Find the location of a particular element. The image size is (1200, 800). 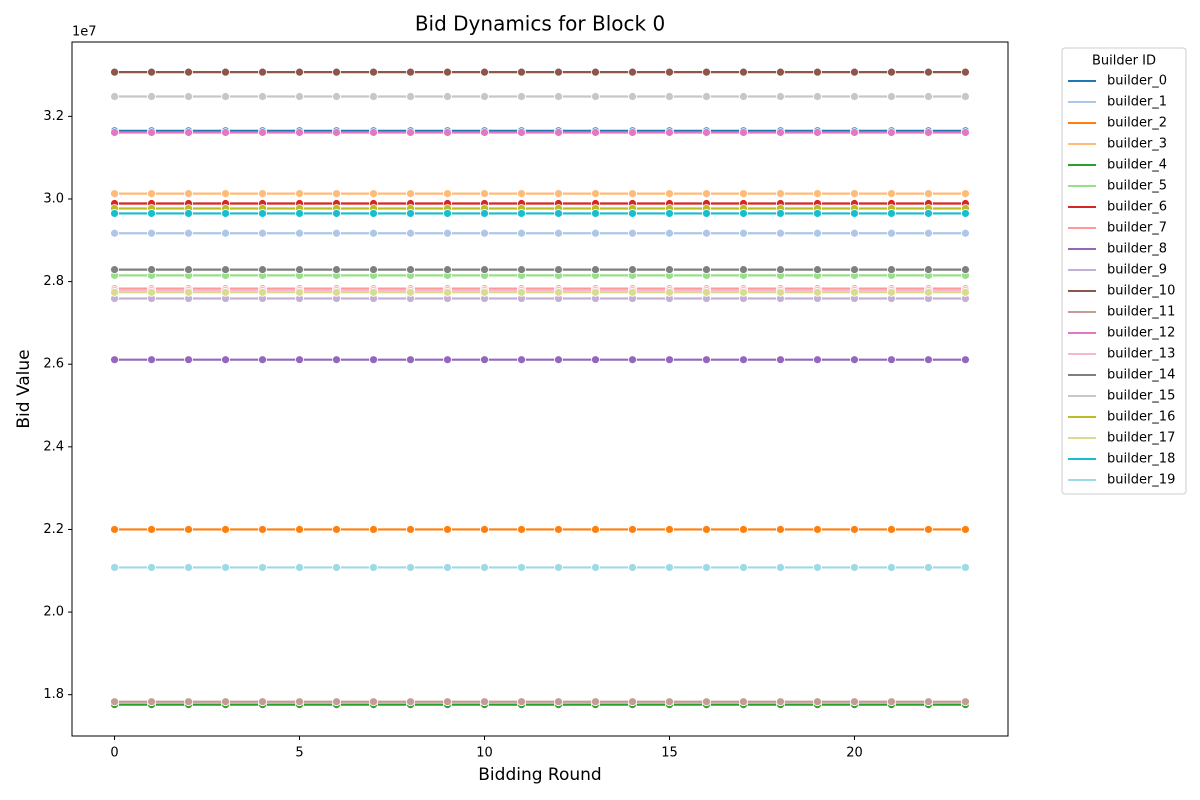

legend-label: builder_3 is located at coordinates (1137, 144).